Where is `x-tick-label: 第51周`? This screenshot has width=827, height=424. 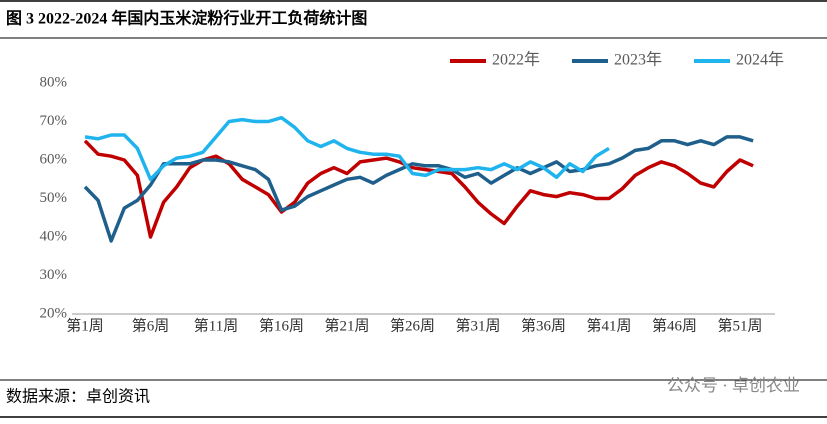
x-tick-label: 第51周 is located at coordinates (739, 325).